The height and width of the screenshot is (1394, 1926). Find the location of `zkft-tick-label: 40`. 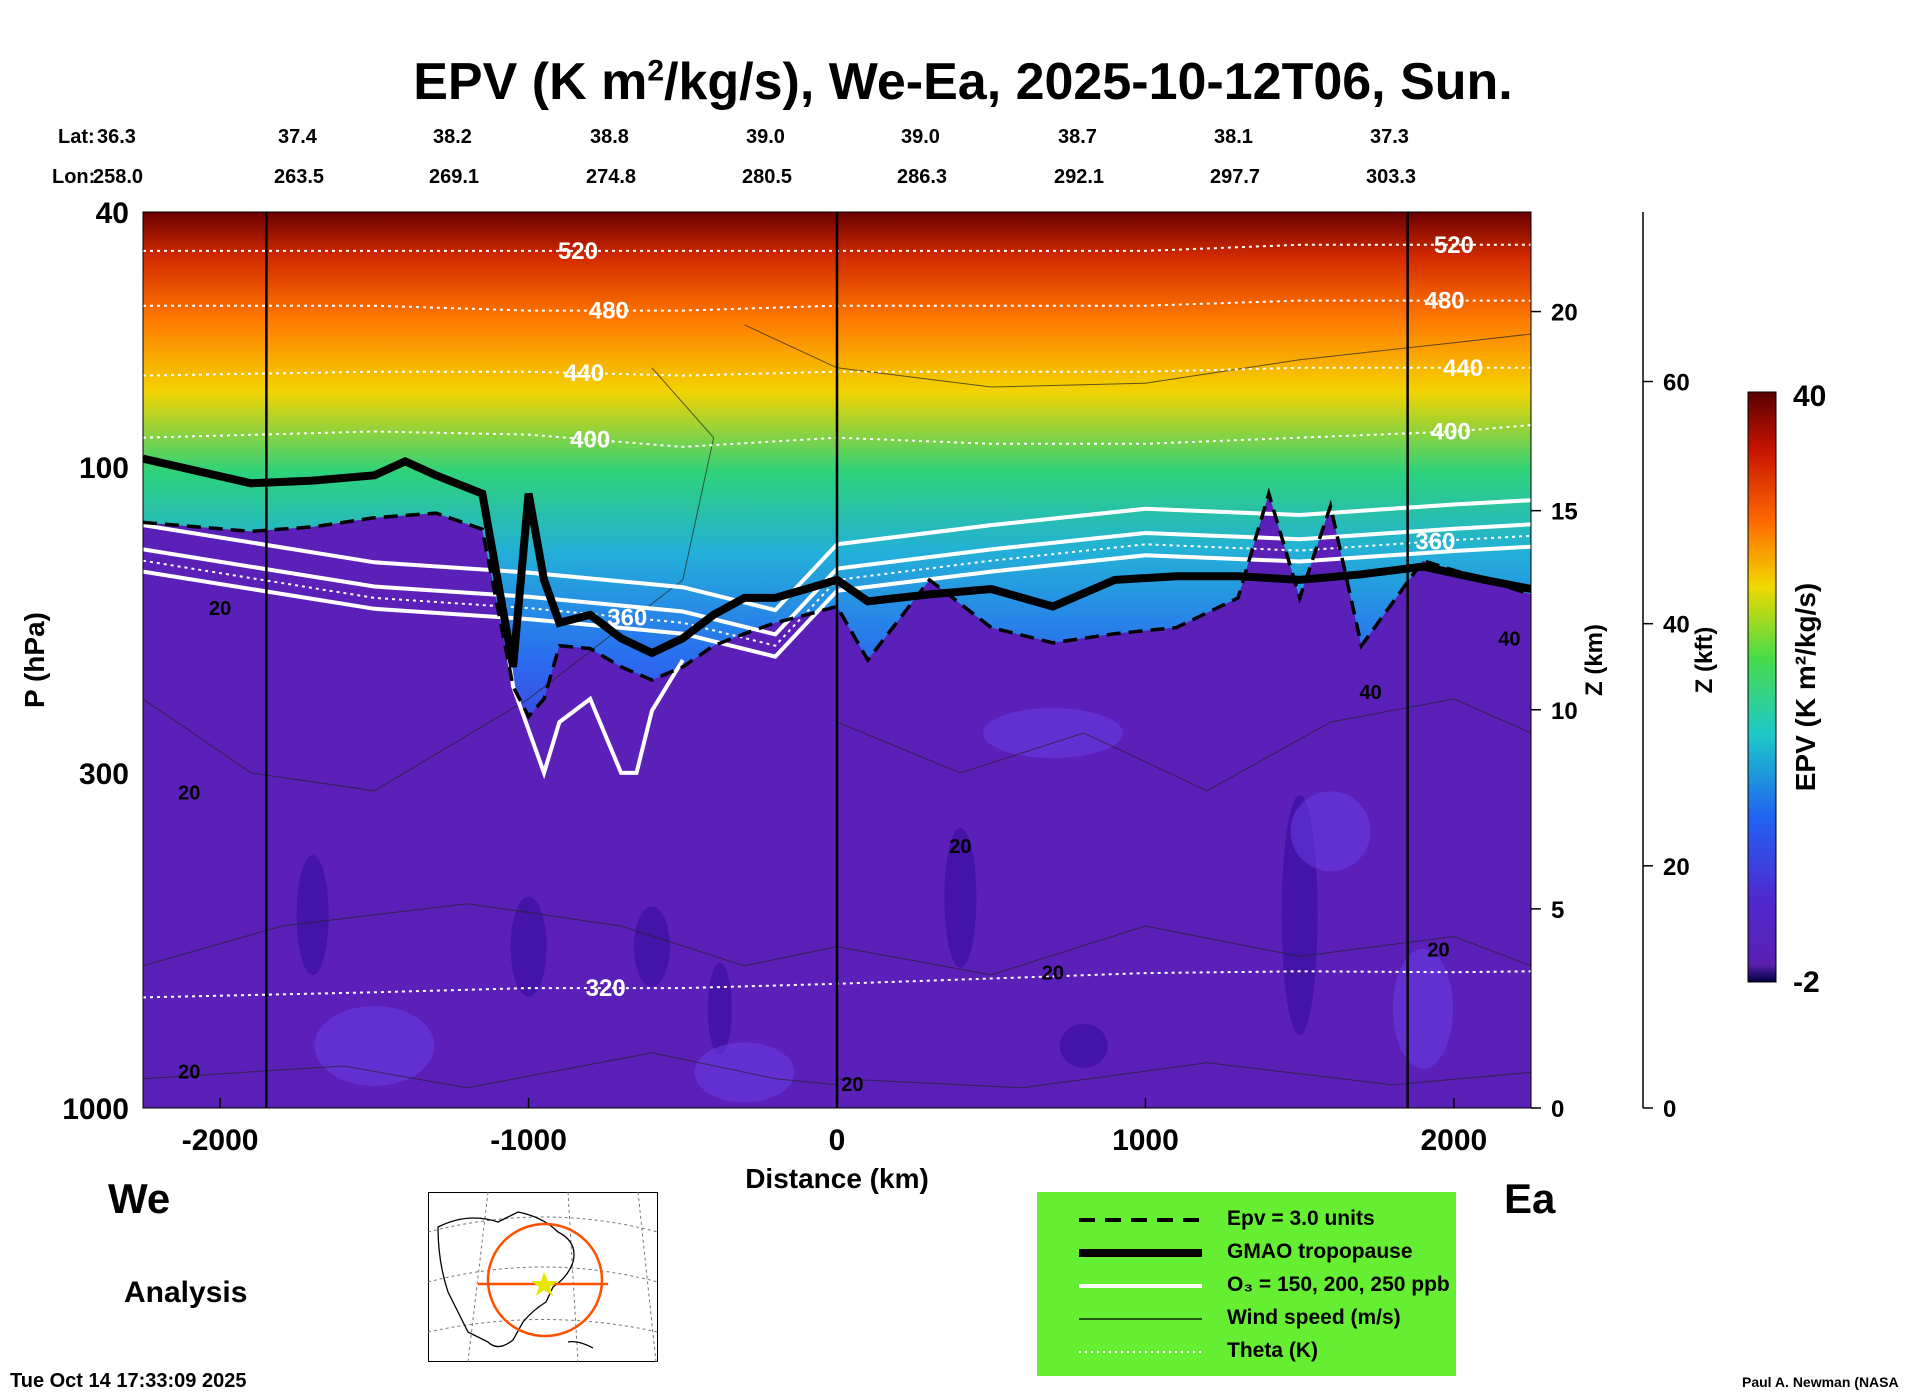

zkft-tick-label: 40 is located at coordinates (1676, 625).